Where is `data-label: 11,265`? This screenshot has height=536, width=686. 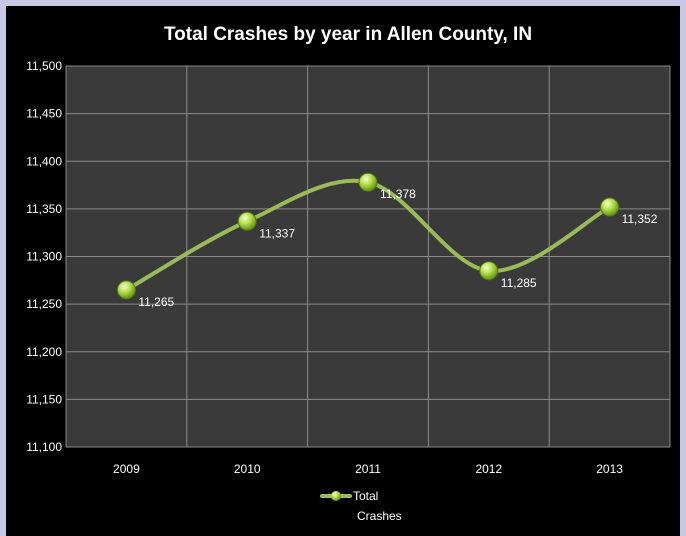 data-label: 11,265 is located at coordinates (156, 302).